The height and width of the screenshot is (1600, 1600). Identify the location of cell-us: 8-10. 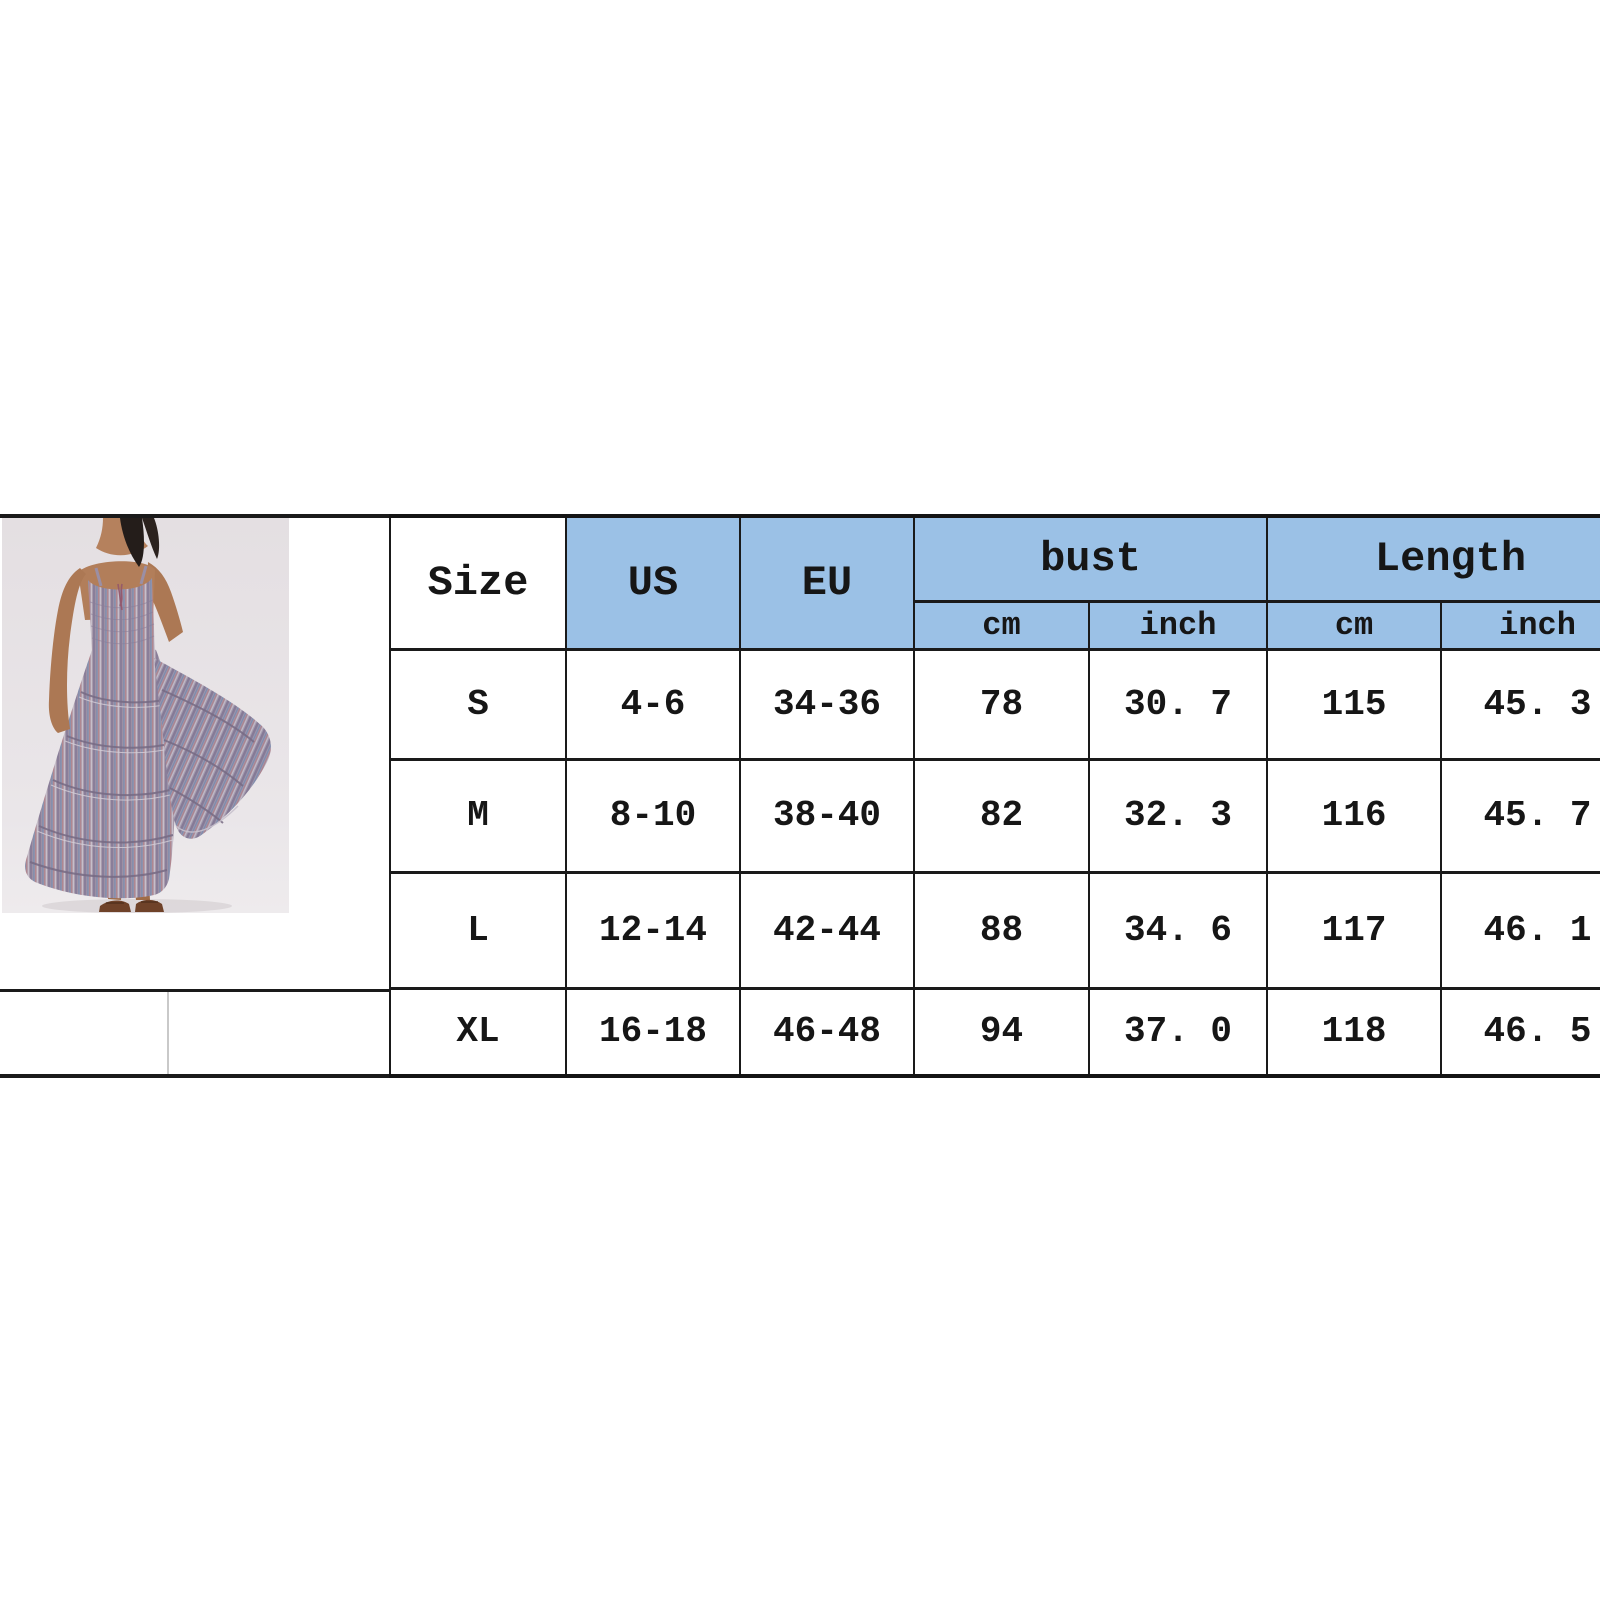
(653, 815).